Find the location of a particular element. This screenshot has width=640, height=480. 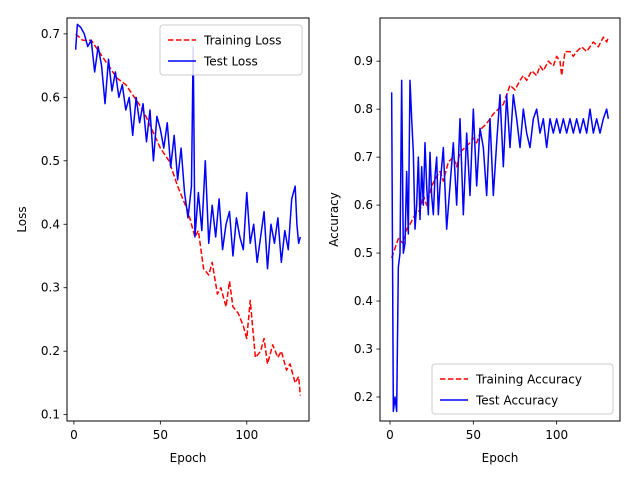

loss-legend-frame is located at coordinates (231, 50).